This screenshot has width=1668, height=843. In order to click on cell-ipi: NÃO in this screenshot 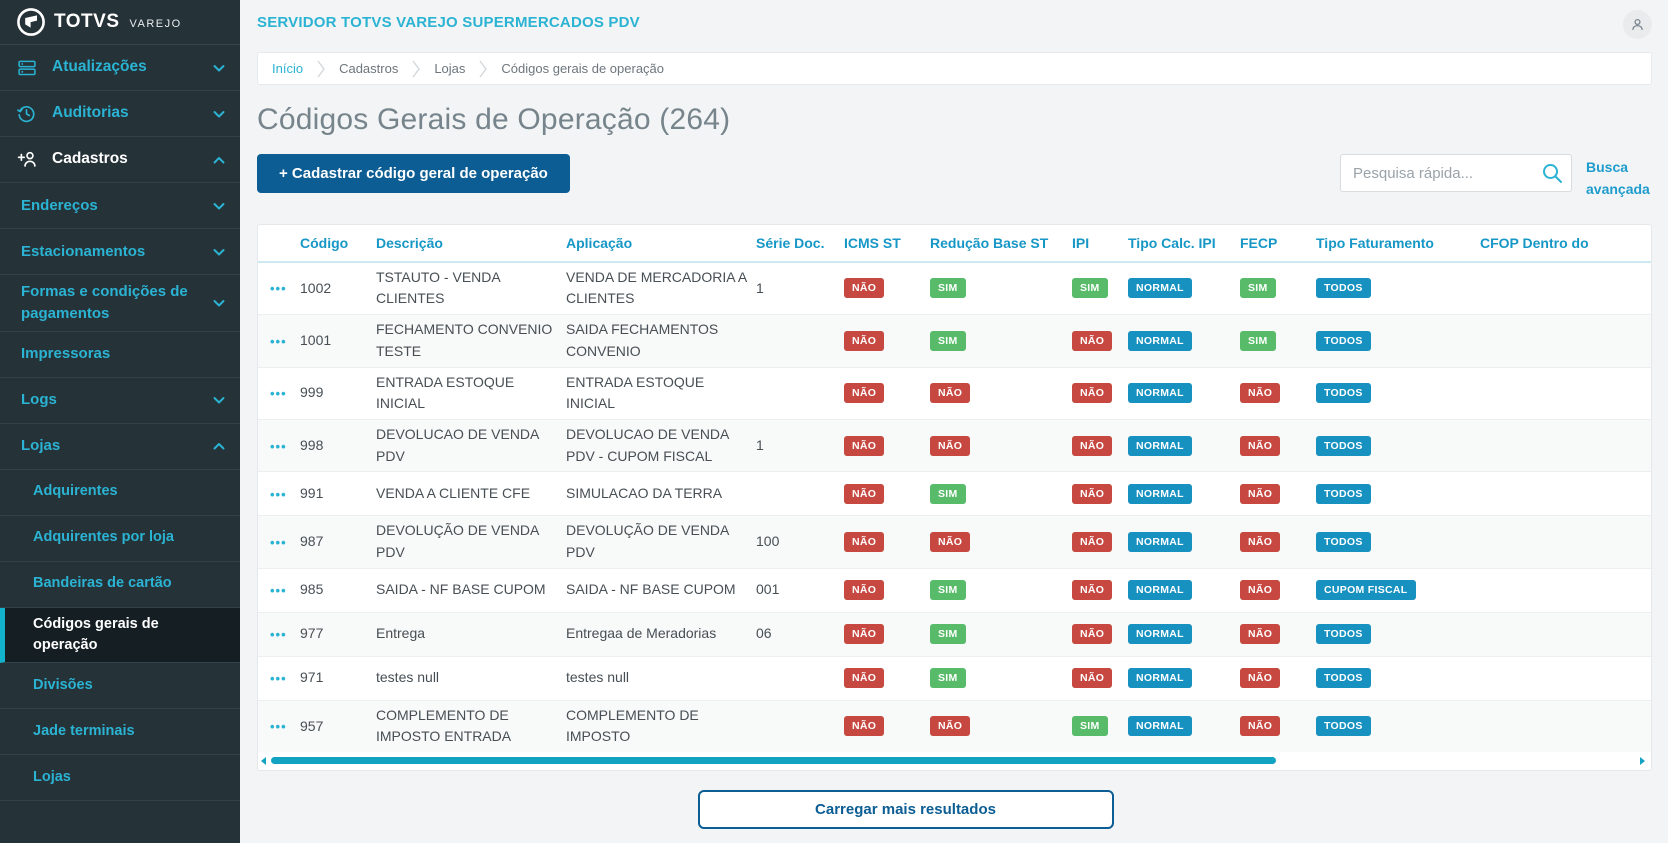, I will do `click(1098, 542)`.